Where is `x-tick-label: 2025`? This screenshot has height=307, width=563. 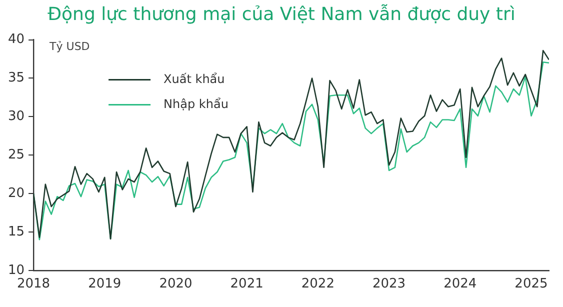
x-tick-label: 2025 is located at coordinates (531, 284).